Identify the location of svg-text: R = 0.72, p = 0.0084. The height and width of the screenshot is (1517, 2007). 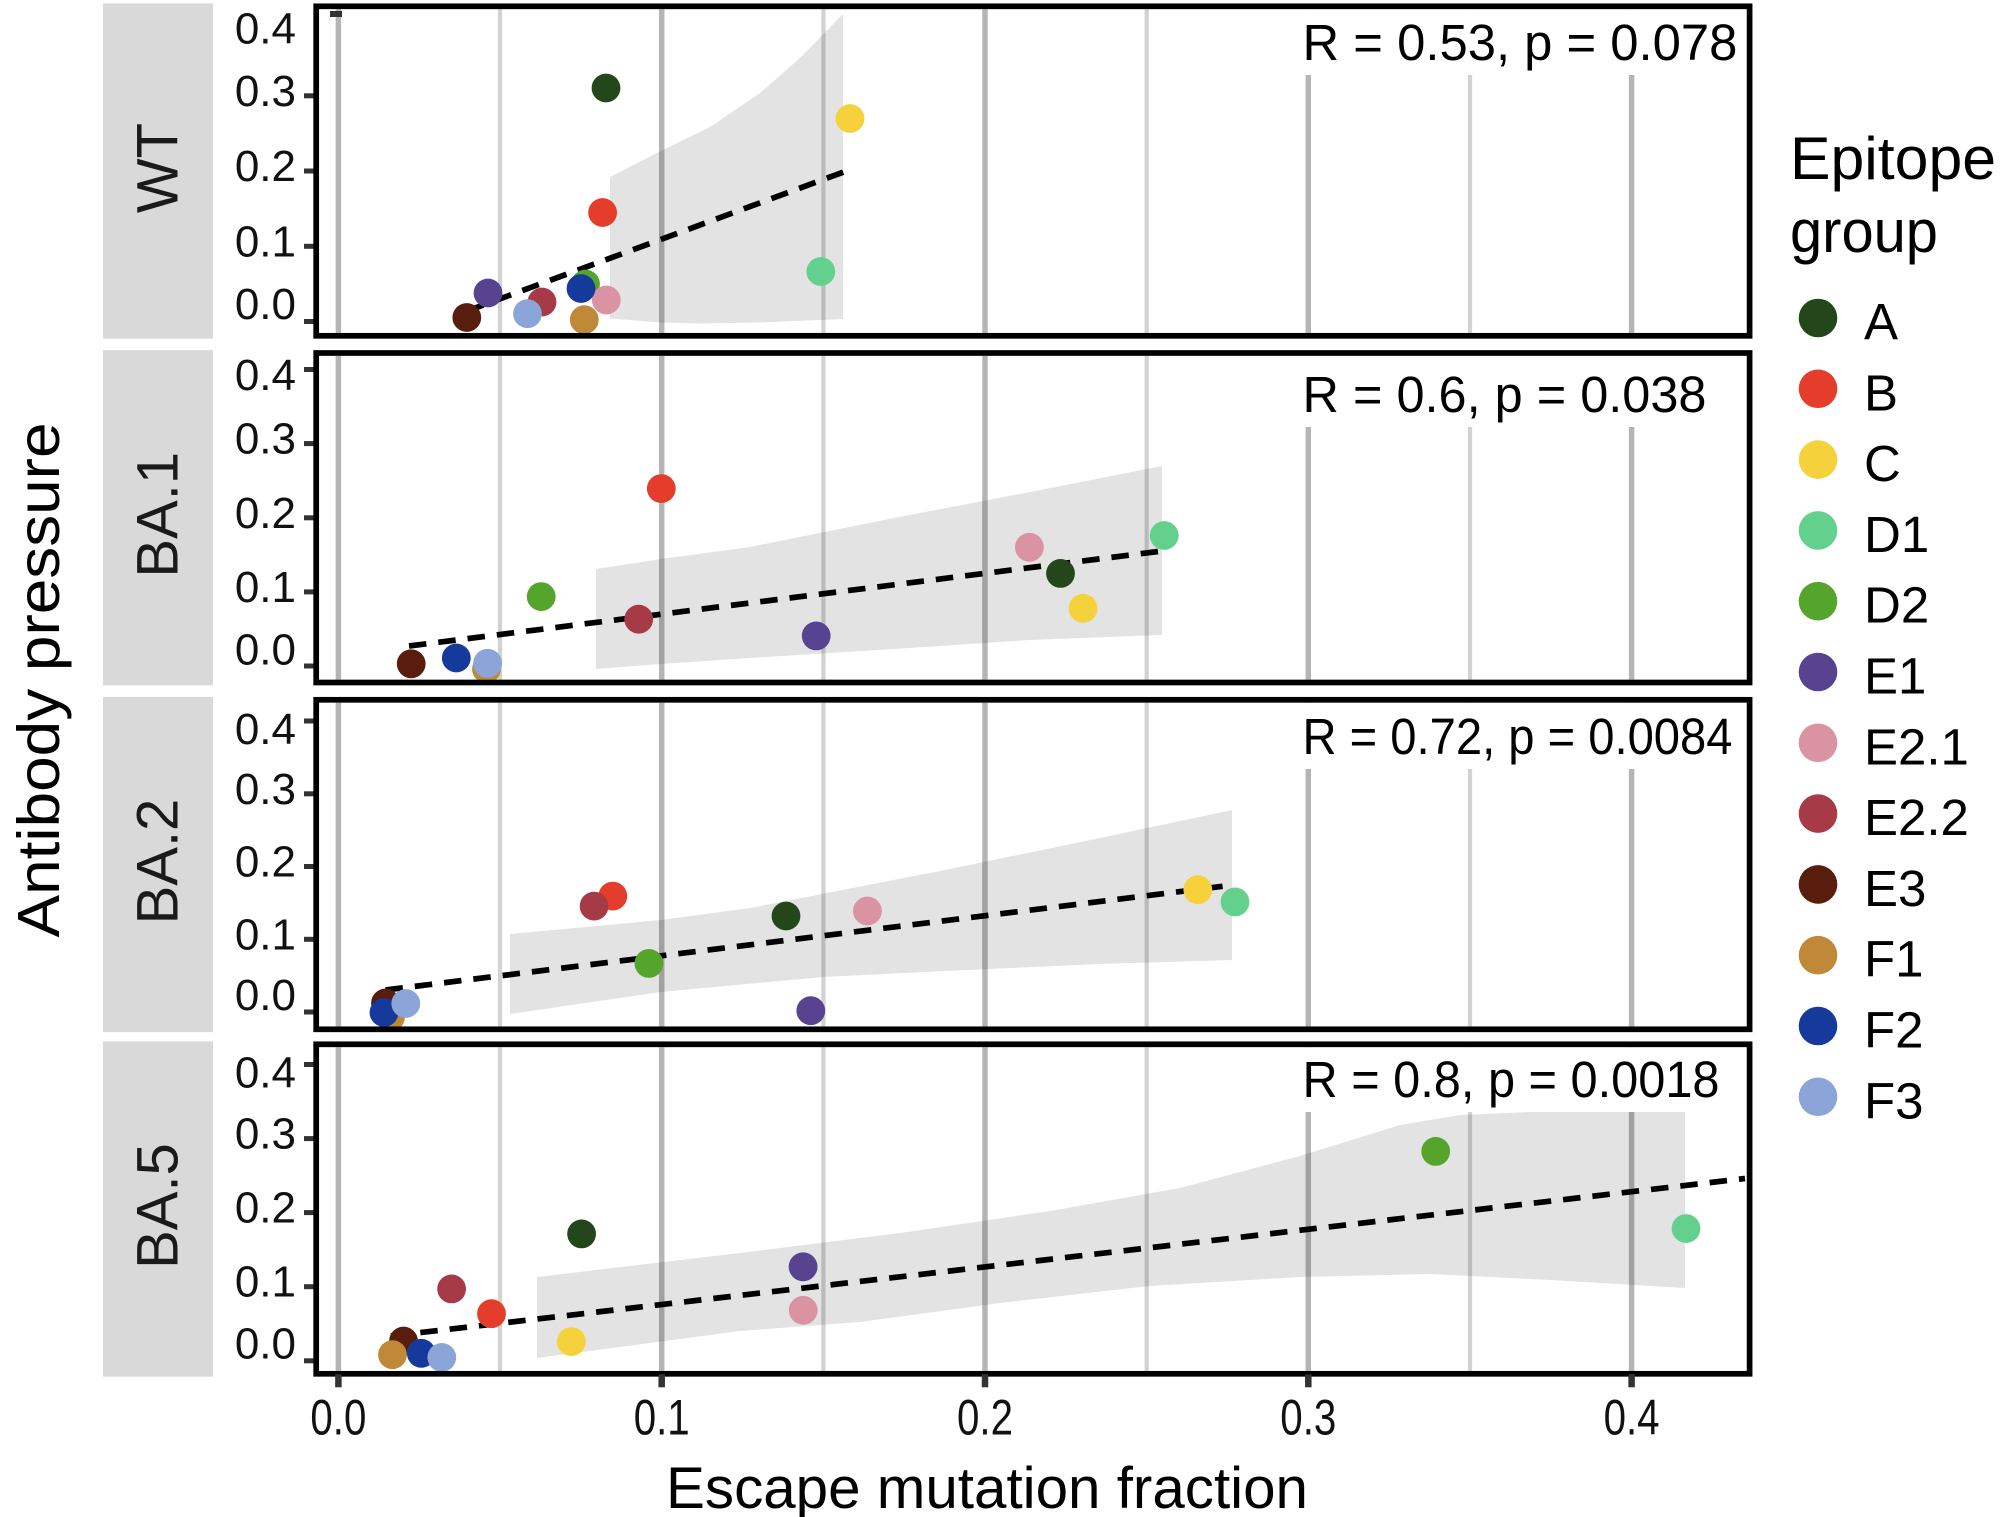
(1518, 736).